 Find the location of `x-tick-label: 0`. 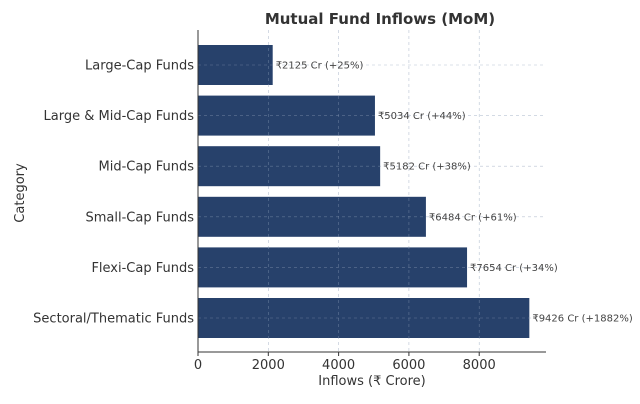

x-tick-label: 0 is located at coordinates (198, 365).